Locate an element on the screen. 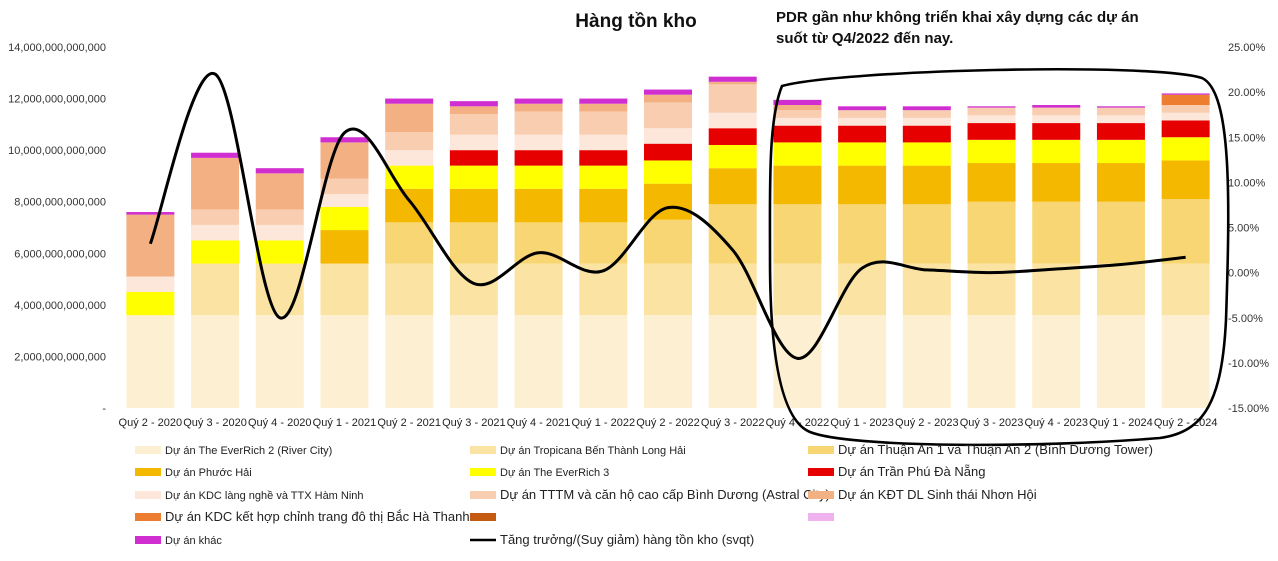  x-tick-label: Quý 1 - 2021 is located at coordinates (345, 423).